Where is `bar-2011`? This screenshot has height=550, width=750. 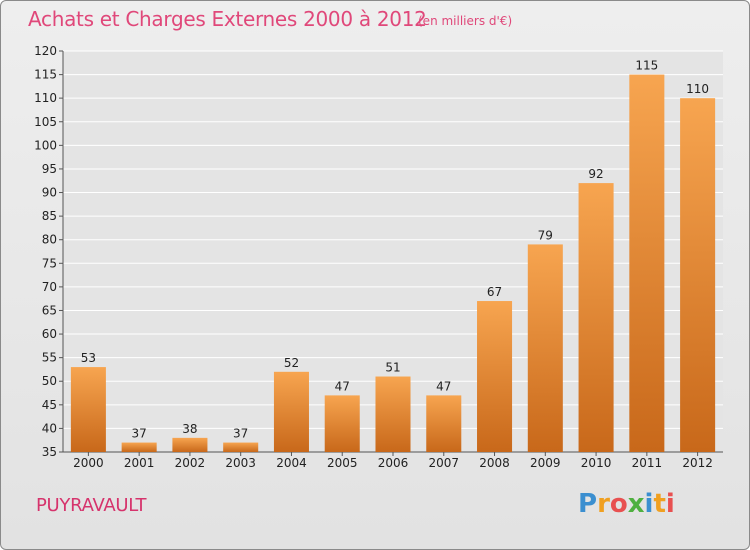 bar-2011 is located at coordinates (647, 263).